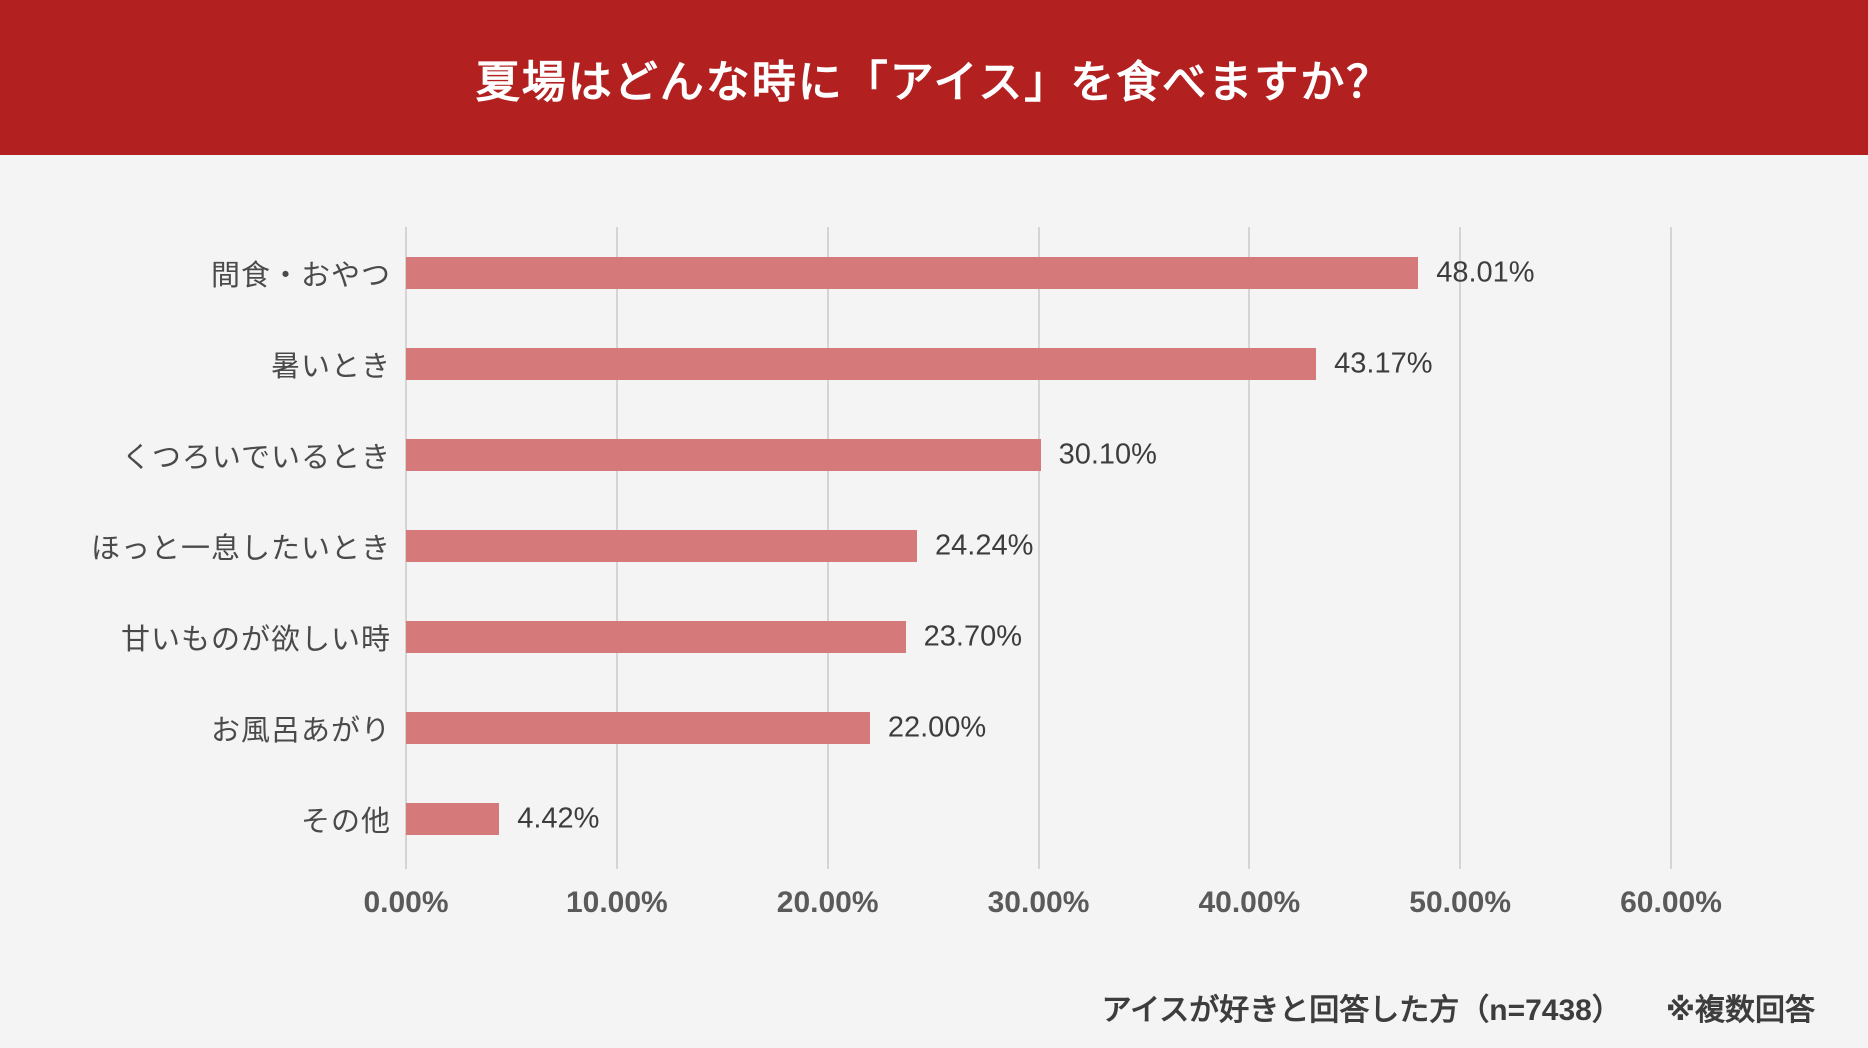 This screenshot has width=1868, height=1048. Describe the element at coordinates (616, 902) in the screenshot. I see `x-tick-label: 10.00%` at that location.